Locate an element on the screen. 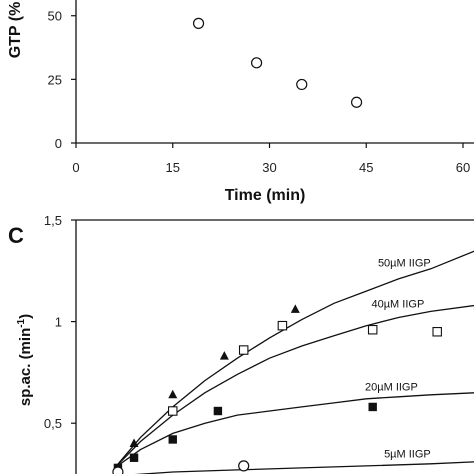 The image size is (474, 474). panel-b-points is located at coordinates (277, 62).